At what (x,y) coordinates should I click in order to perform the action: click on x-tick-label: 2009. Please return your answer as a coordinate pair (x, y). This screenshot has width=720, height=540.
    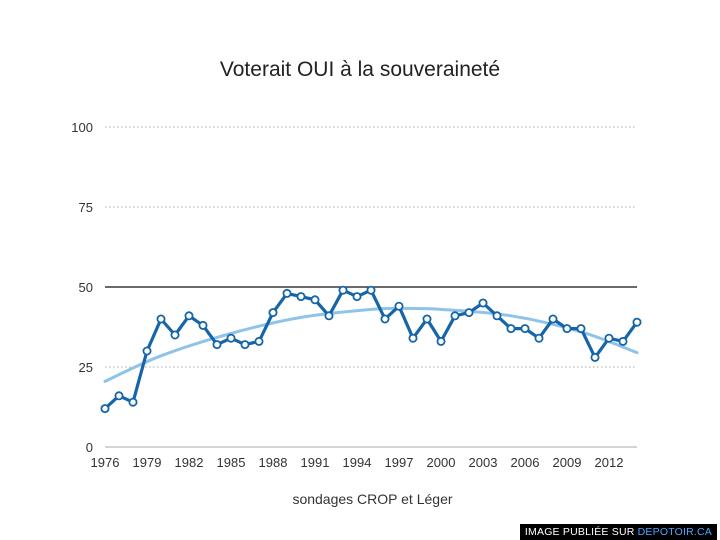
    Looking at the image, I should click on (567, 462).